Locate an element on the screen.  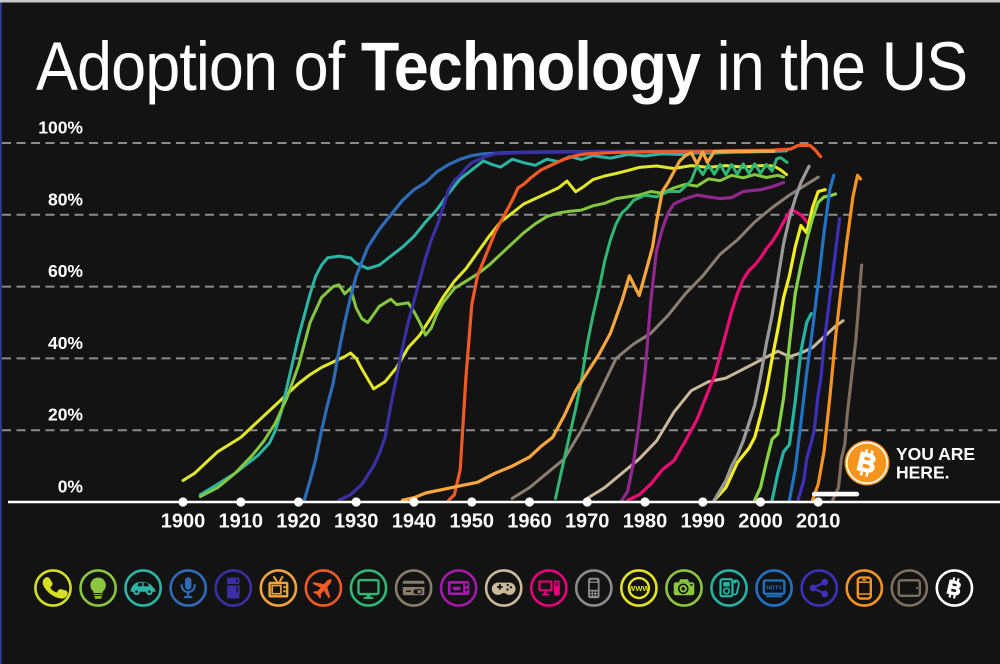
svg-text: 20% is located at coordinates (65, 415).